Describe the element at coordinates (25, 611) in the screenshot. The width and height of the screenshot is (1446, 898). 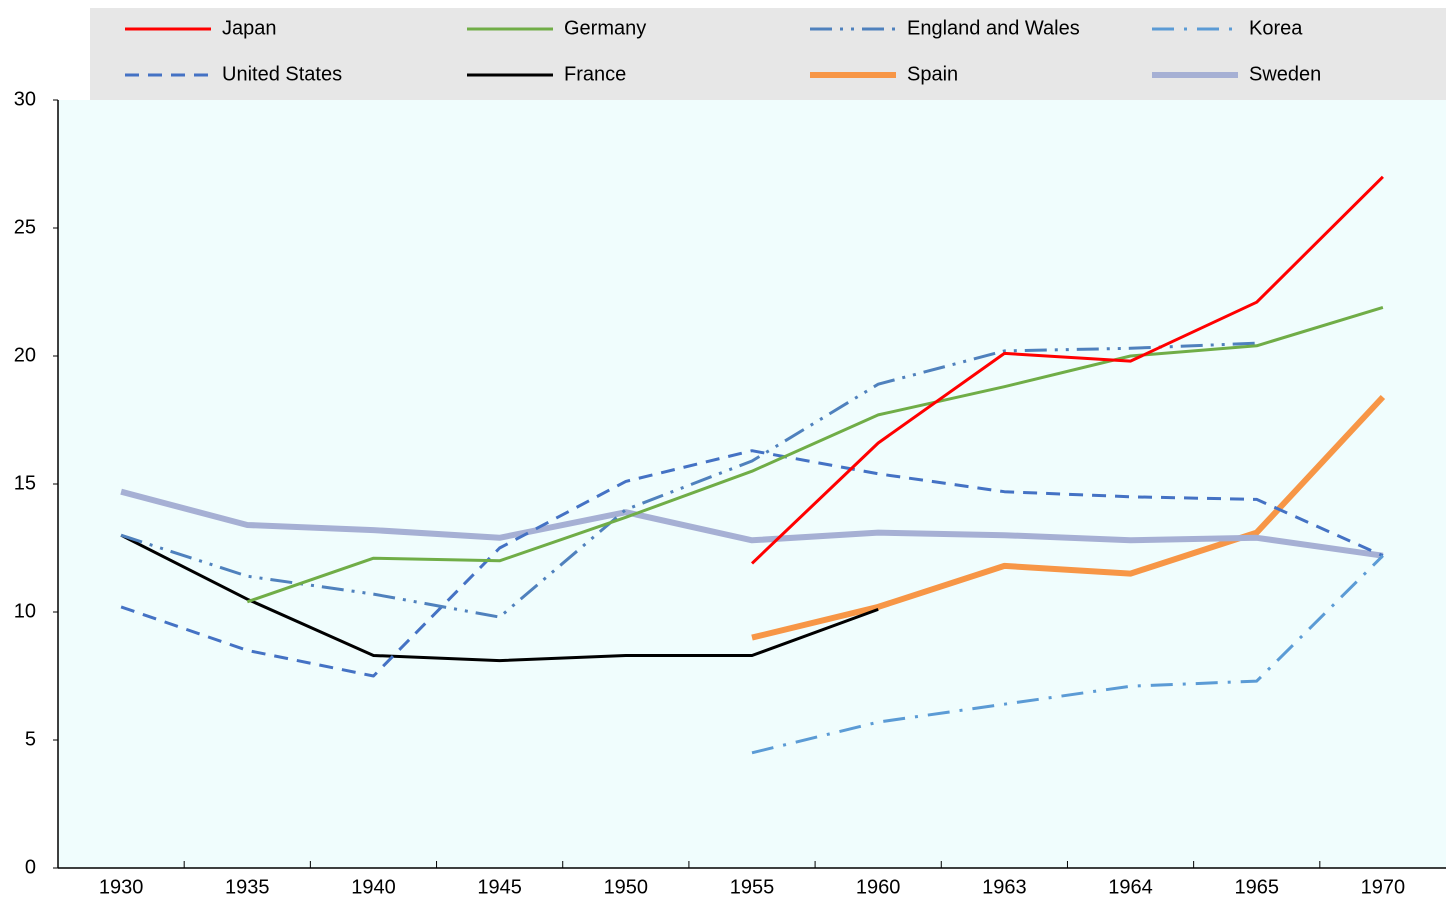
I see `y-tick-label: 10` at that location.